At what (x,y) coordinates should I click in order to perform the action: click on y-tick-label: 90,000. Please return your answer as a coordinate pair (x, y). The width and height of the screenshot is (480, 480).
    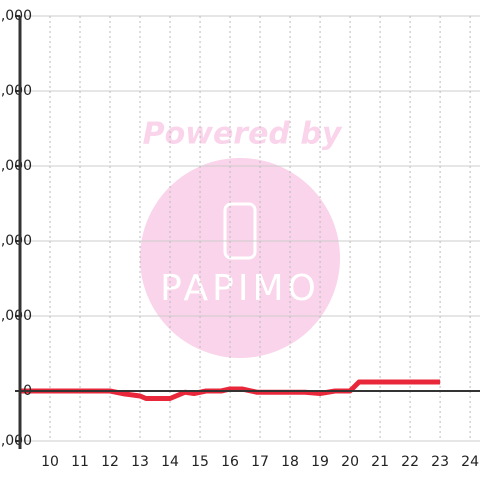
    Looking at the image, I should click on (16, 166).